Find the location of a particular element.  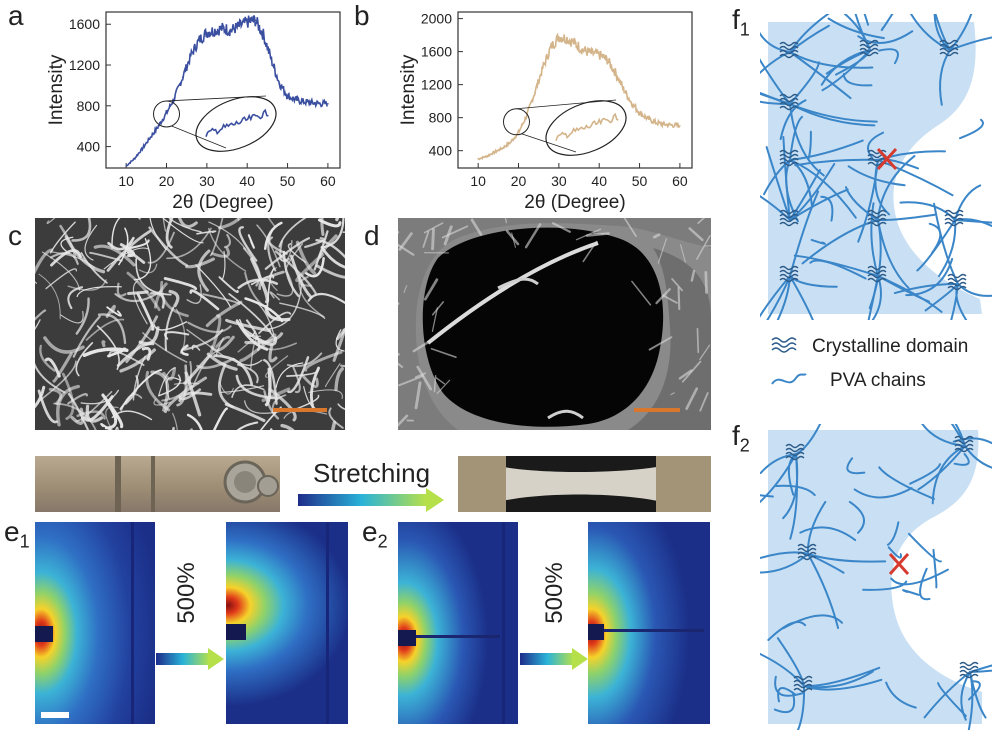

panel-label-a: a is located at coordinates (16, 15).